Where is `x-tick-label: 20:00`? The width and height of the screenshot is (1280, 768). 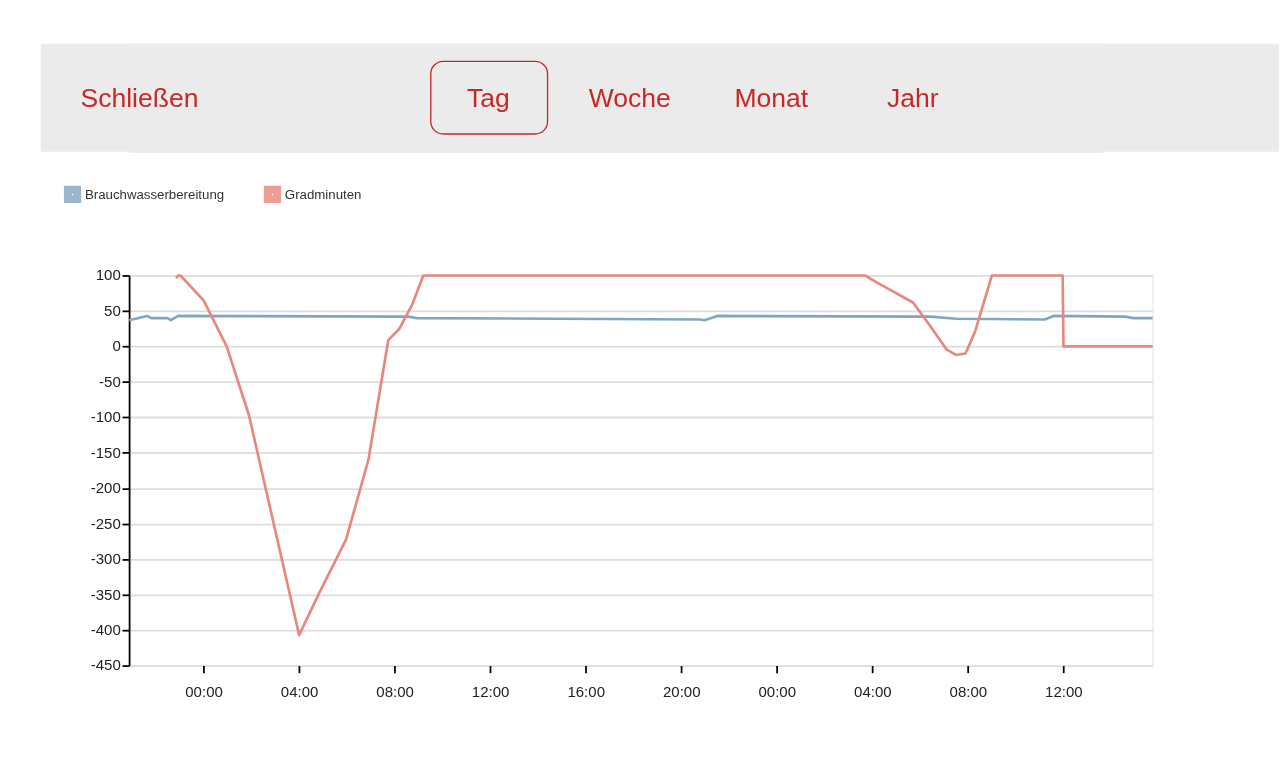
x-tick-label: 20:00 is located at coordinates (681, 692).